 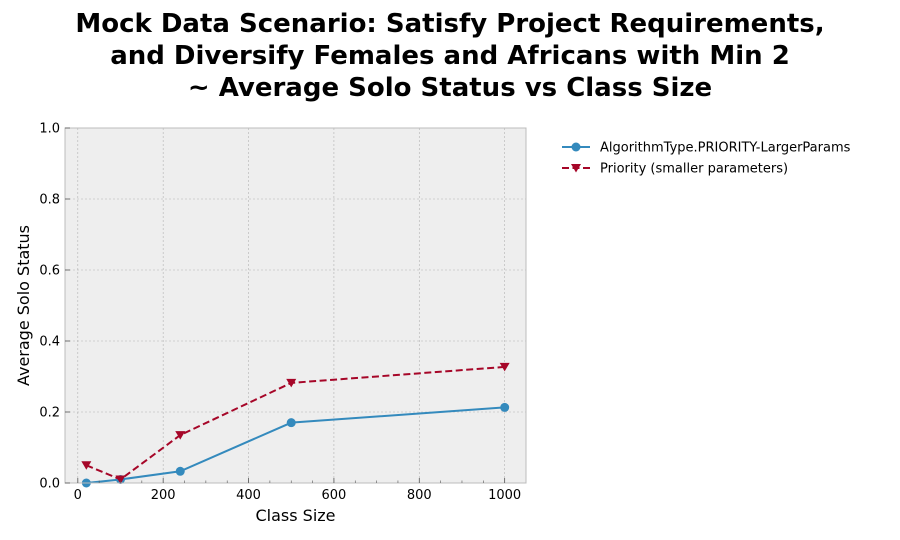 What do you see at coordinates (419, 495) in the screenshot?
I see `x-tick-label-4: 800` at bounding box center [419, 495].